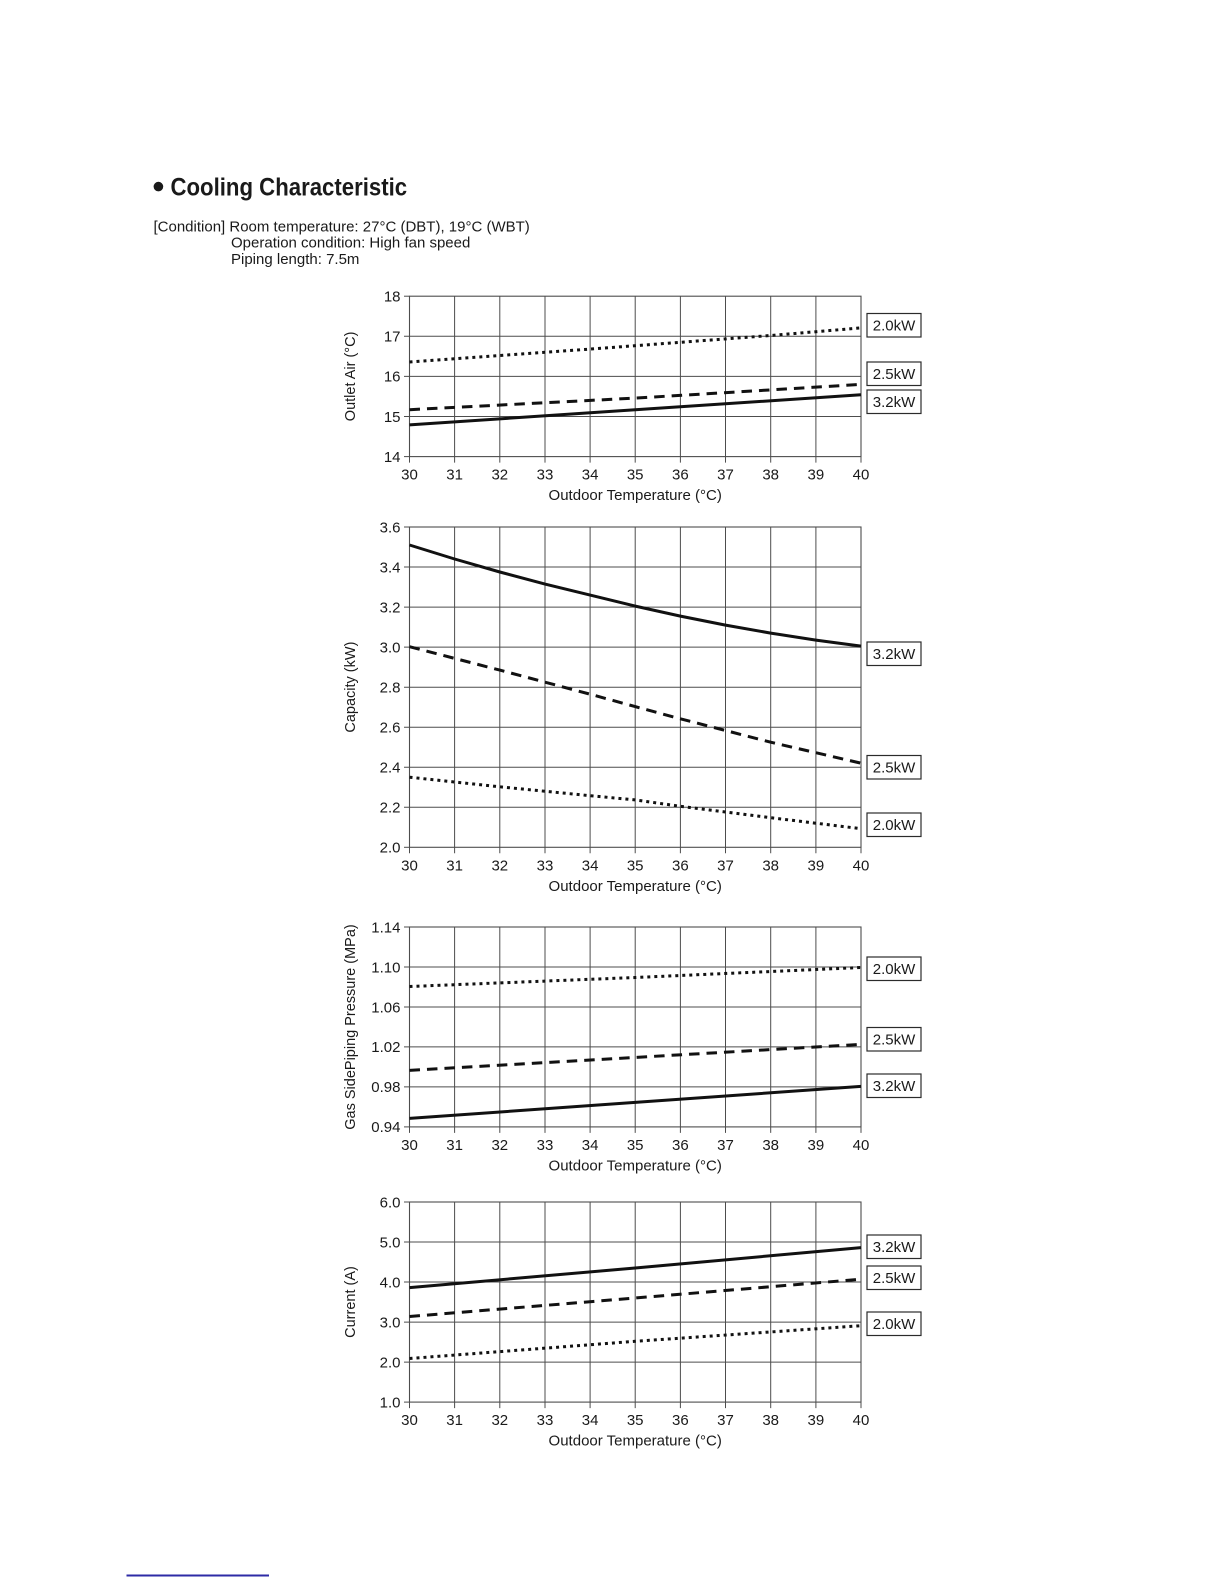 Image resolution: width=1224 pixels, height=1584 pixels. What do you see at coordinates (390, 768) in the screenshot?
I see `svg-text: 2.4` at bounding box center [390, 768].